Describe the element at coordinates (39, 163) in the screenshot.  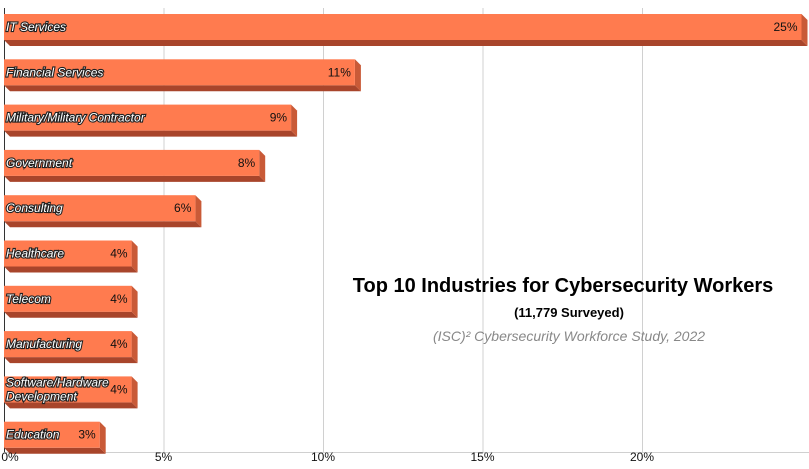
I see `bar-category-label: Government` at that location.